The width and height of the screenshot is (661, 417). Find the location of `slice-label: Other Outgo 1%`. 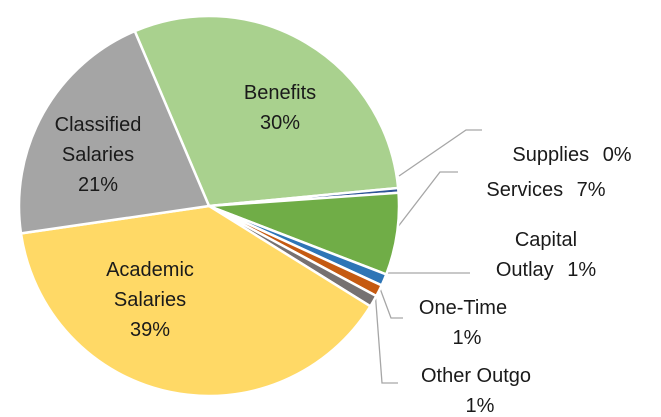

slice-label: Other Outgo 1% is located at coordinates (476, 389).